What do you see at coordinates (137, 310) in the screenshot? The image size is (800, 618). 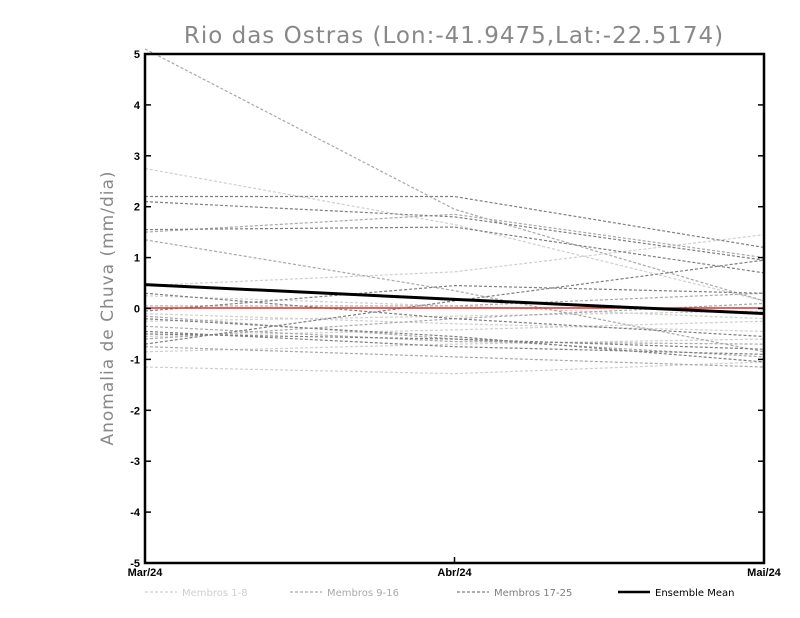 I see `y-tick-label: 0` at bounding box center [137, 310].